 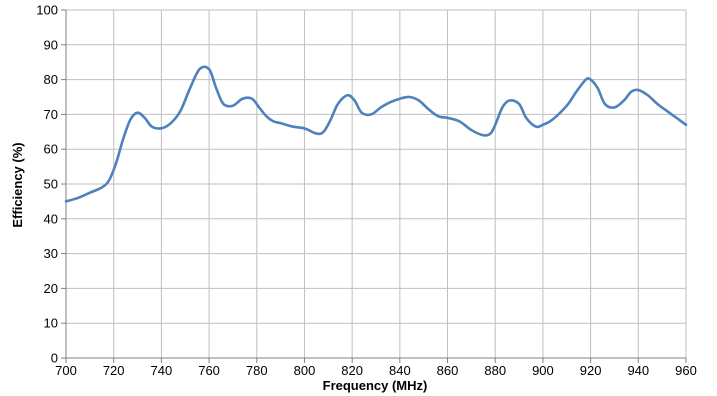 I want to click on y-tick-label: 60, so click(x=51, y=149).